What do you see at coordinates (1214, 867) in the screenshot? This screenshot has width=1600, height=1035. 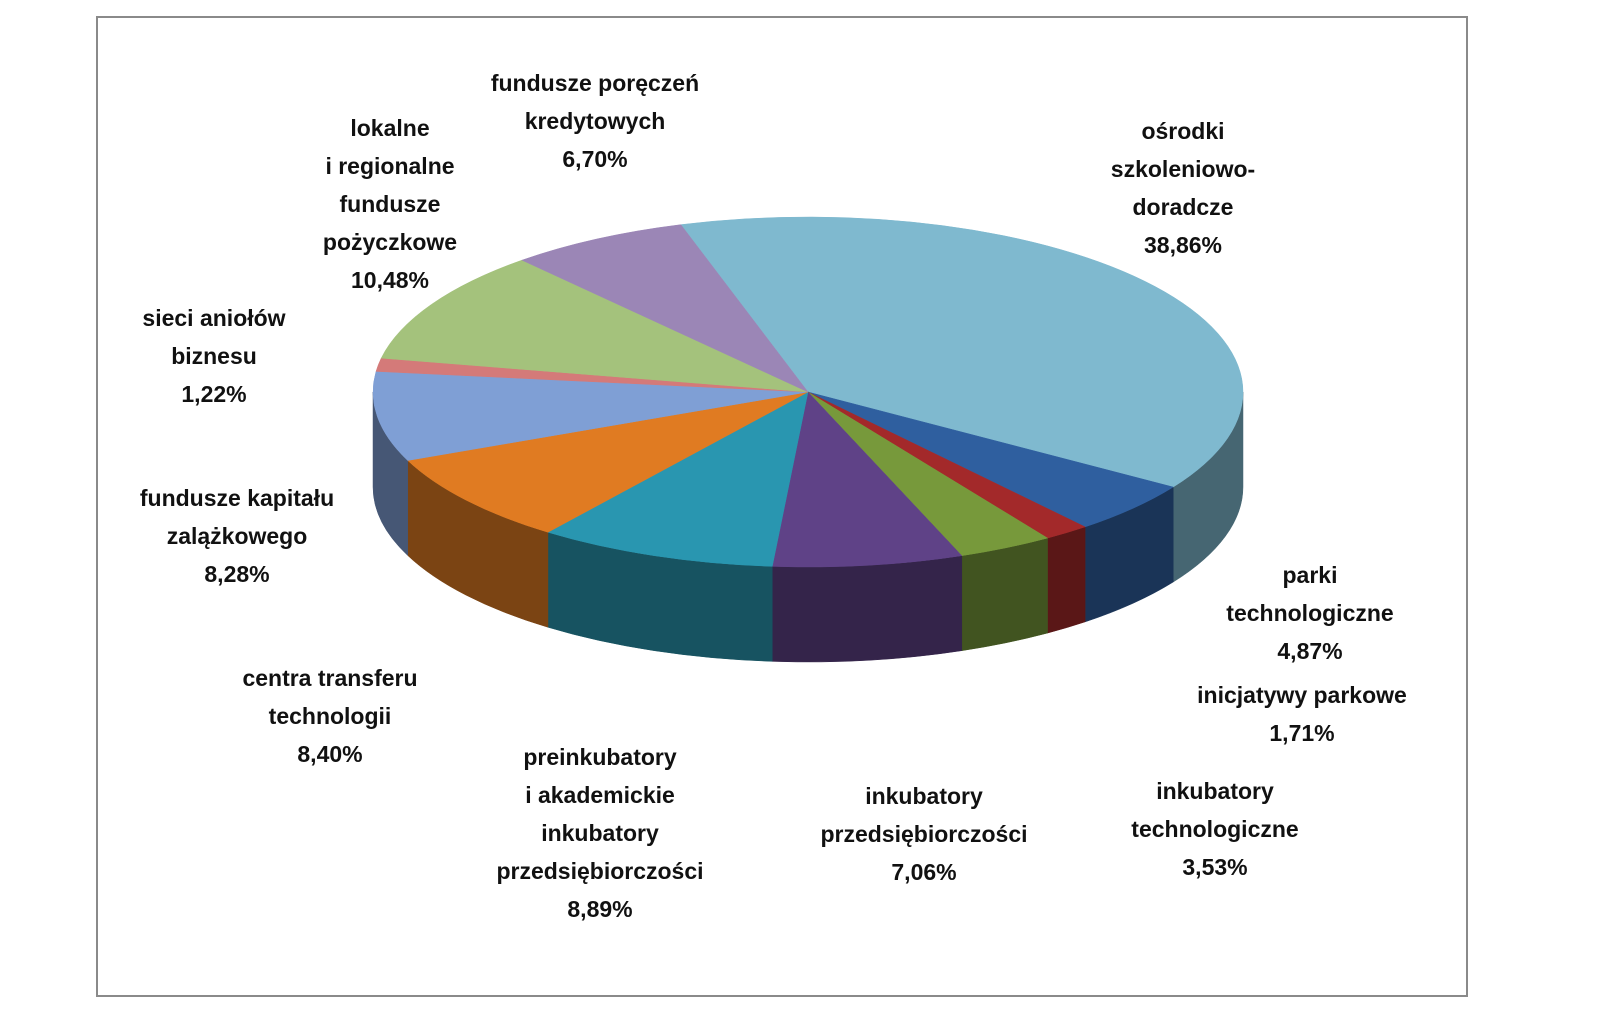 I see `value-label: 3,53%` at bounding box center [1214, 867].